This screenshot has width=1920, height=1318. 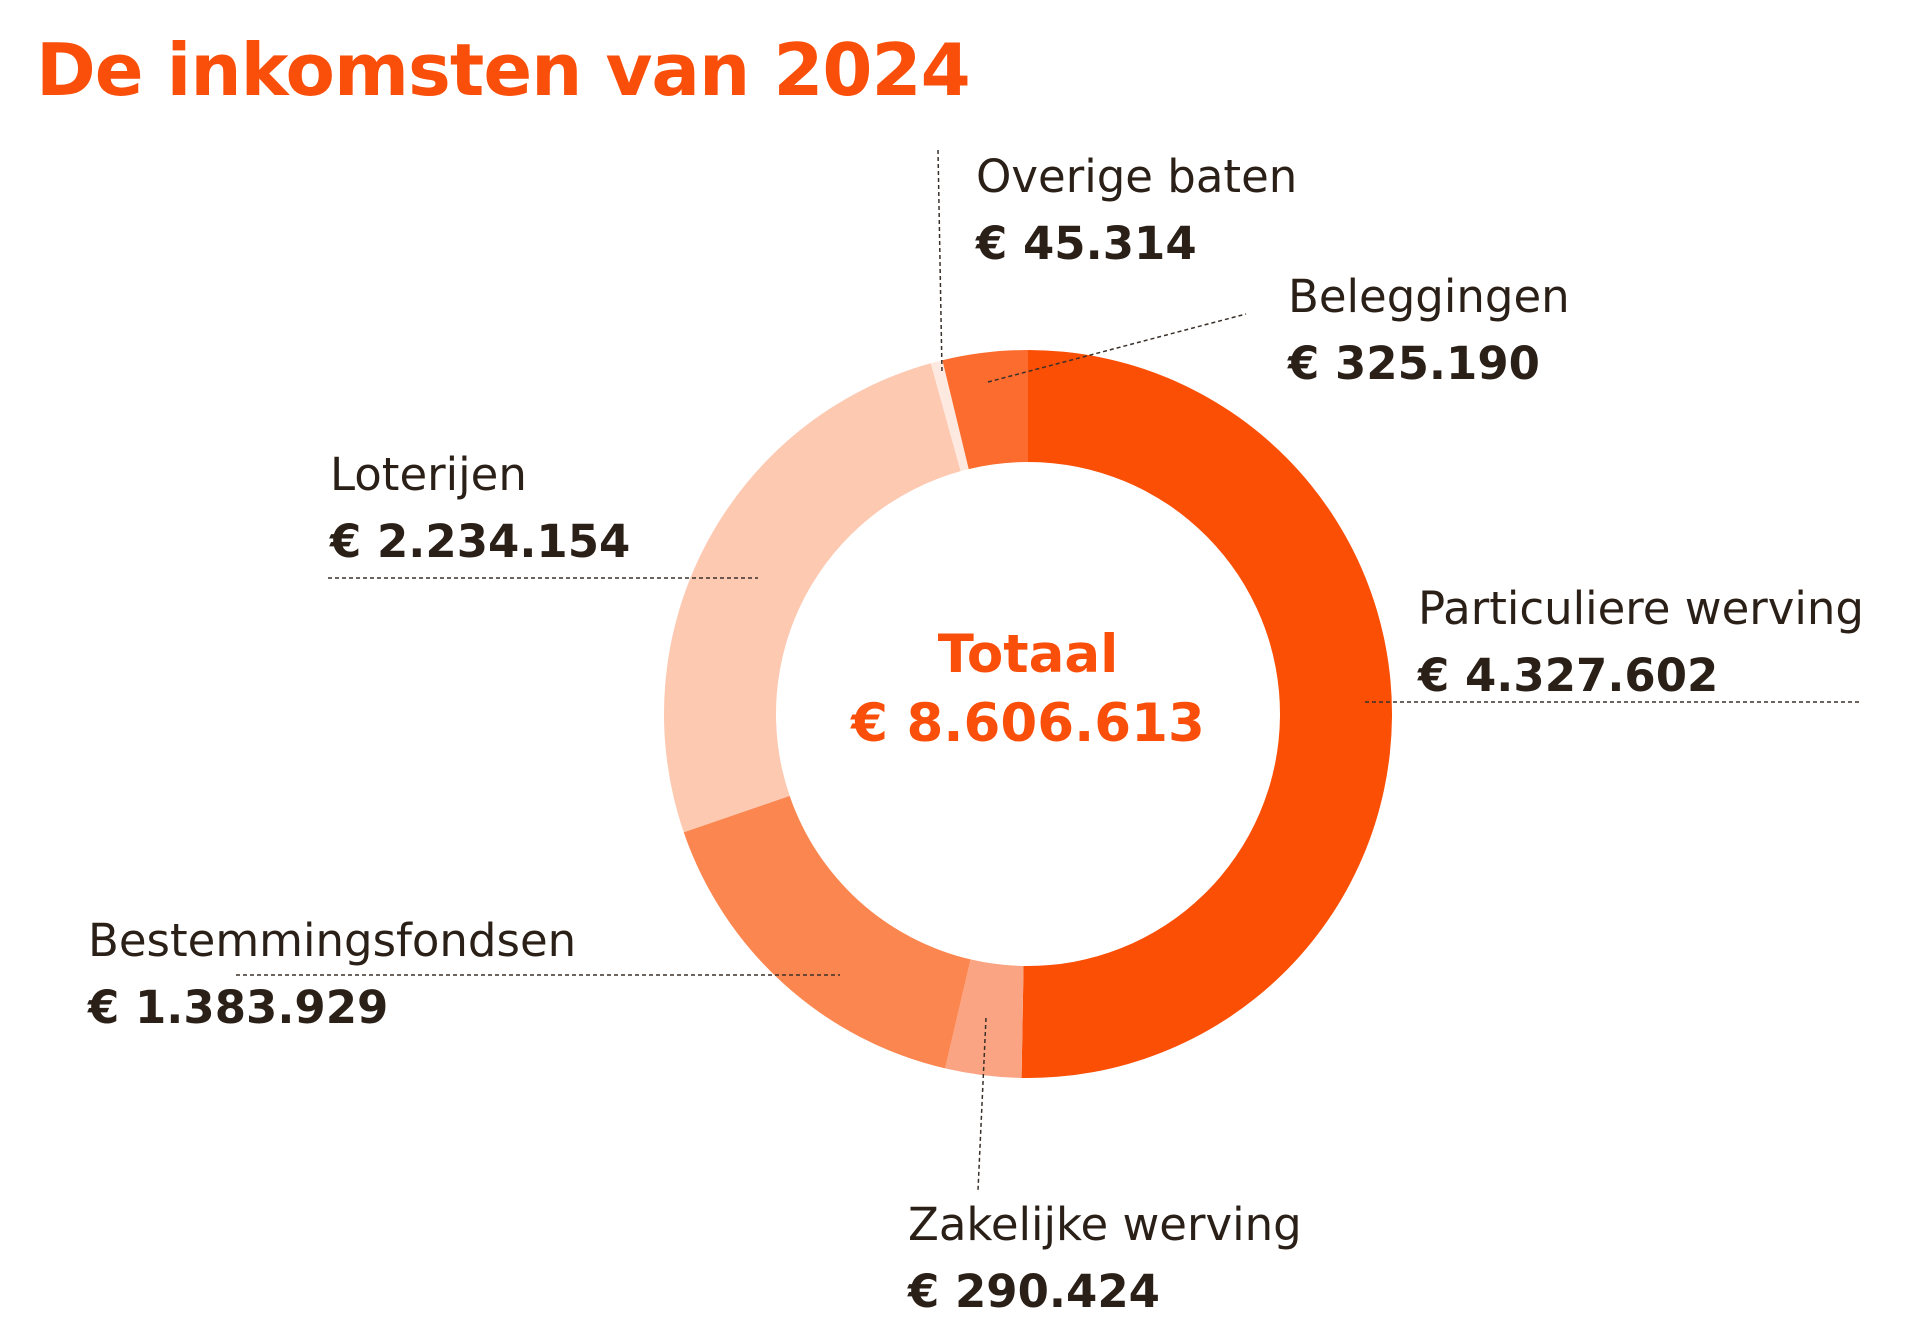 What do you see at coordinates (1105, 1224) in the screenshot?
I see `slice-name: Zakelijke werving` at bounding box center [1105, 1224].